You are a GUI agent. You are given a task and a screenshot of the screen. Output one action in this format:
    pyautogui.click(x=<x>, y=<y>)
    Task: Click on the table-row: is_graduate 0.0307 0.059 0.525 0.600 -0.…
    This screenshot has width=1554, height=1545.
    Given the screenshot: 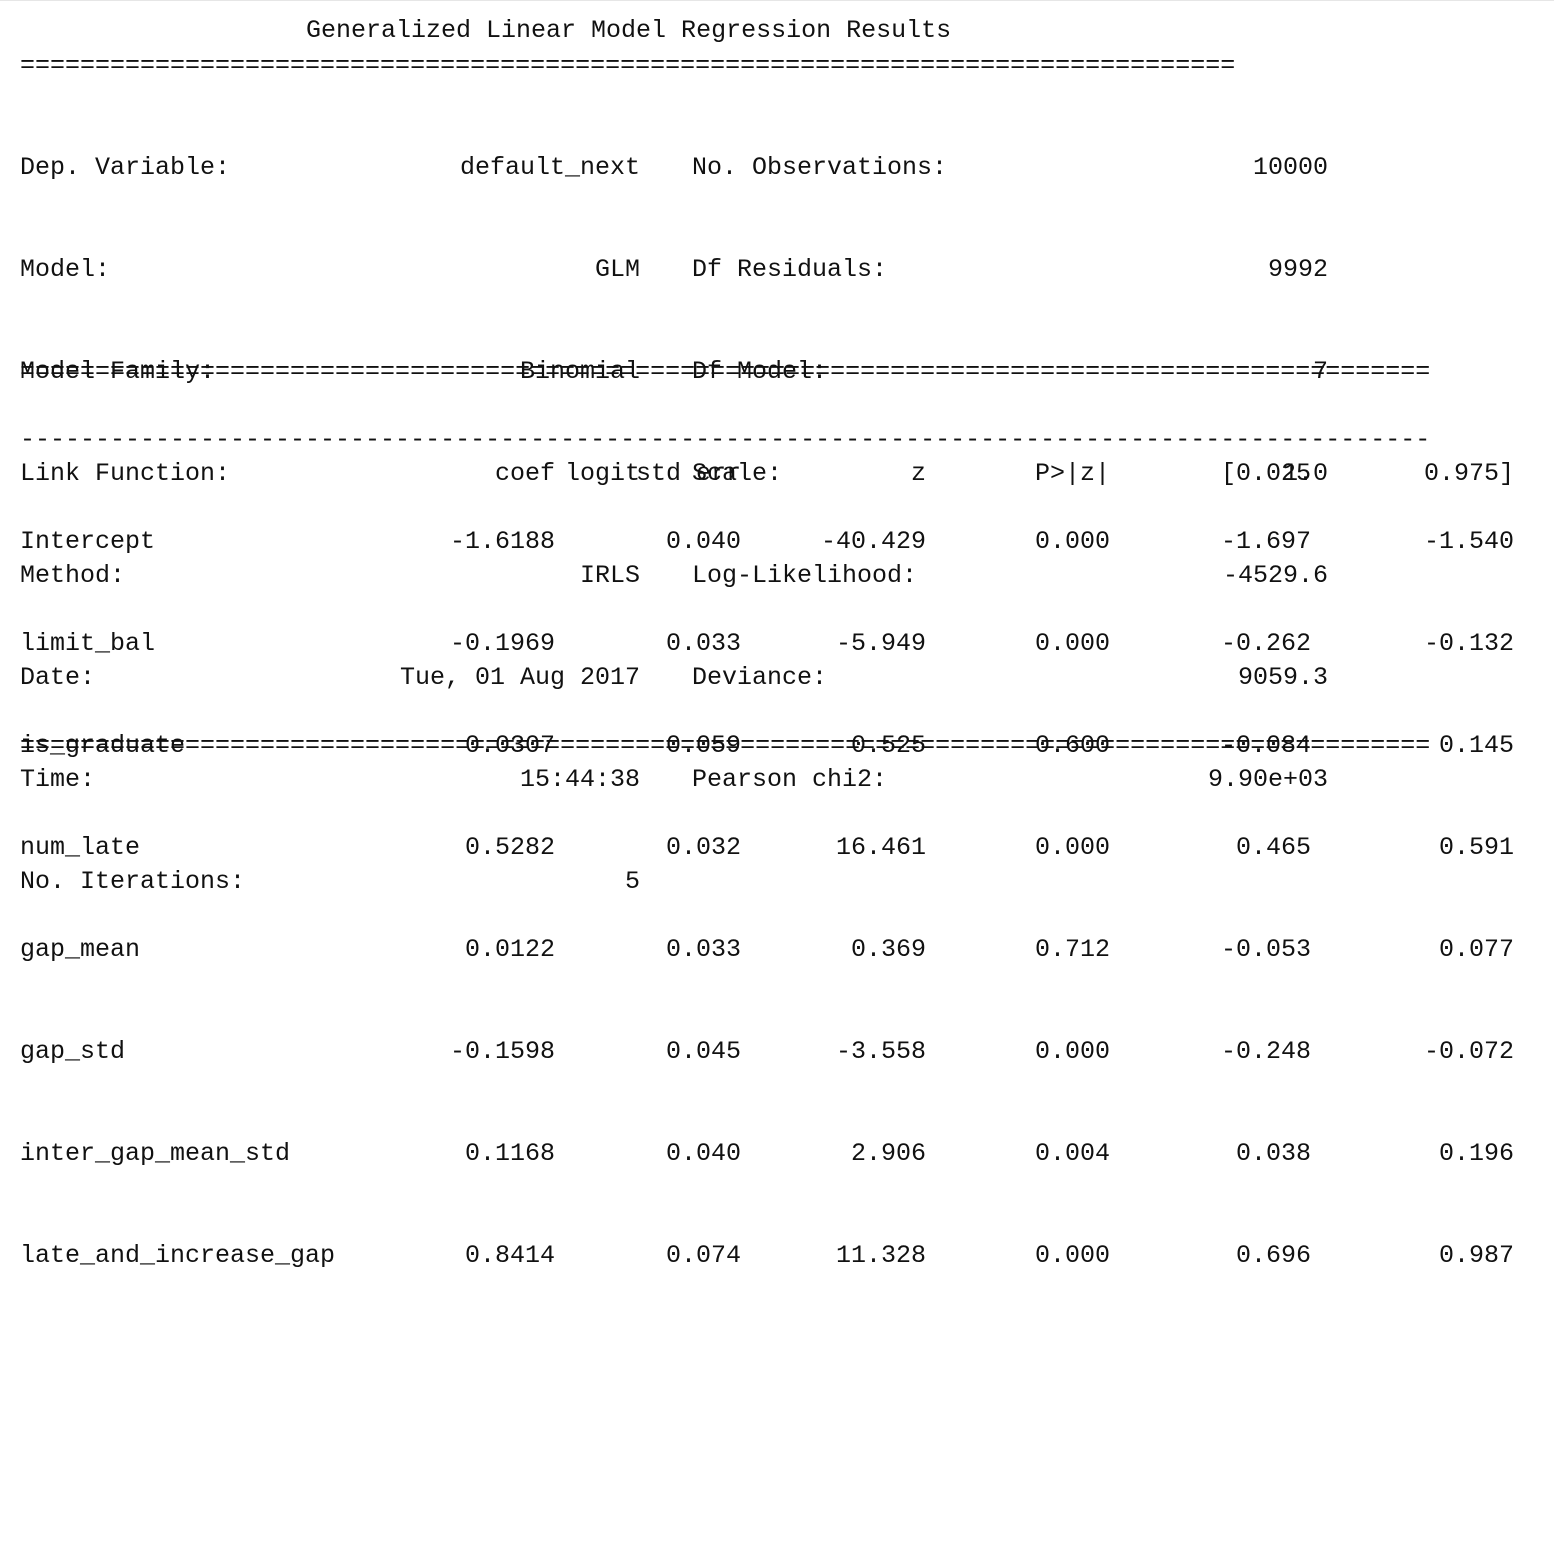 What is the action you would take?
    pyautogui.click(x=770, y=746)
    